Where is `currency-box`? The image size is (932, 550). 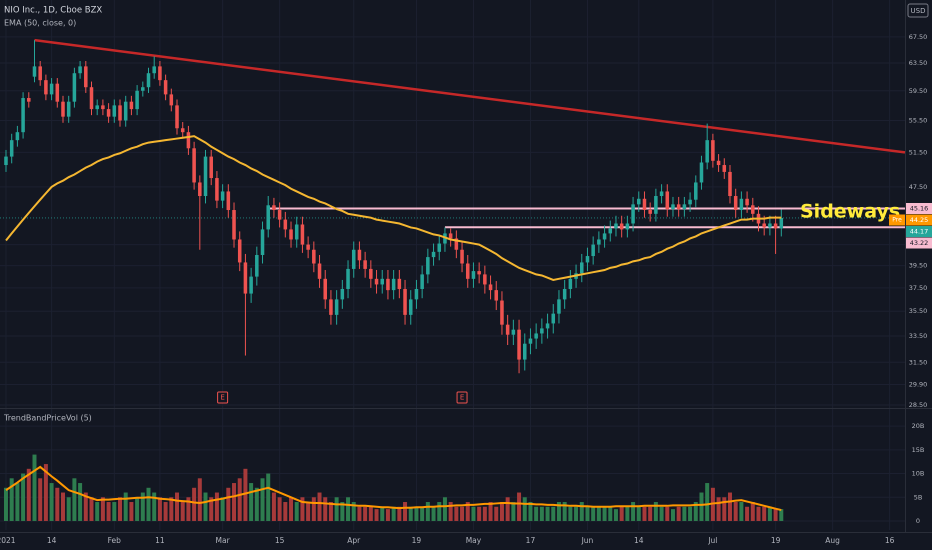 currency-box is located at coordinates (918, 10).